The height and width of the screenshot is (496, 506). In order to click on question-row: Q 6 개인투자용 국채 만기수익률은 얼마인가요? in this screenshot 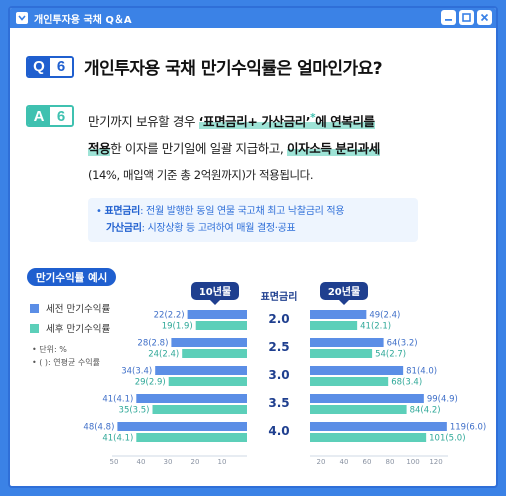, I will do `click(204, 66)`.